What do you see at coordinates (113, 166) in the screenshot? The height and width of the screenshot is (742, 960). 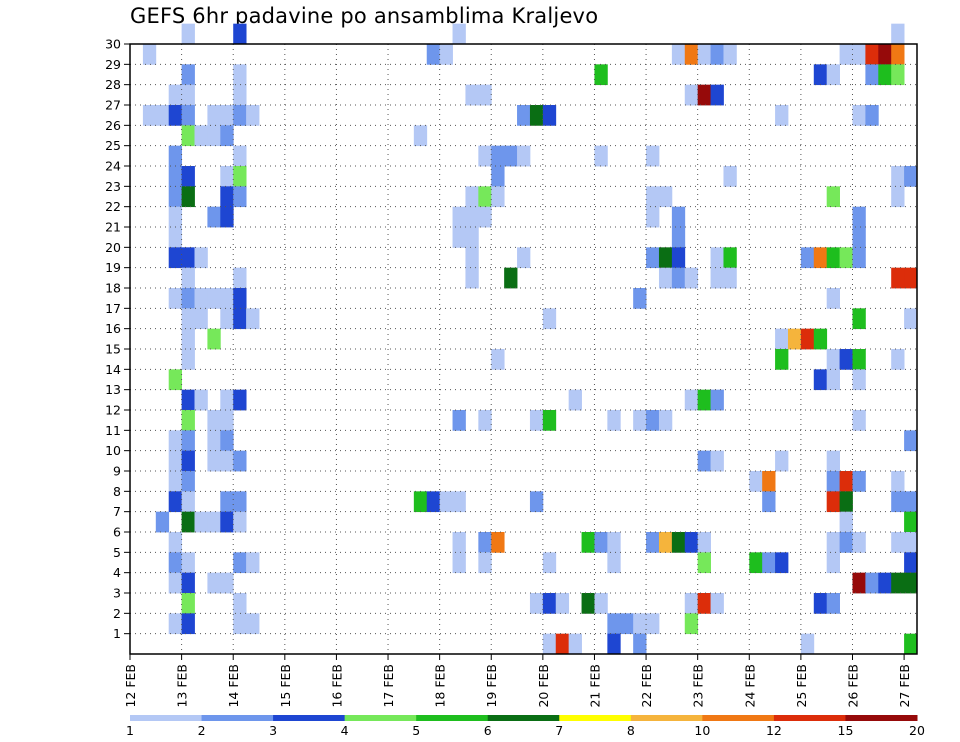 I see `y-tick-label: 24` at bounding box center [113, 166].